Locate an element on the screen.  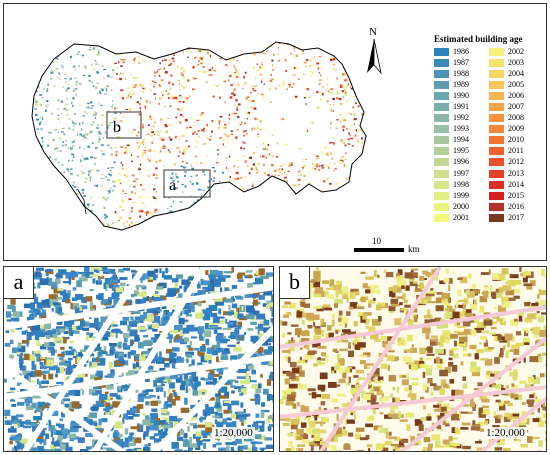
legend-label: 2004 is located at coordinates (516, 73).